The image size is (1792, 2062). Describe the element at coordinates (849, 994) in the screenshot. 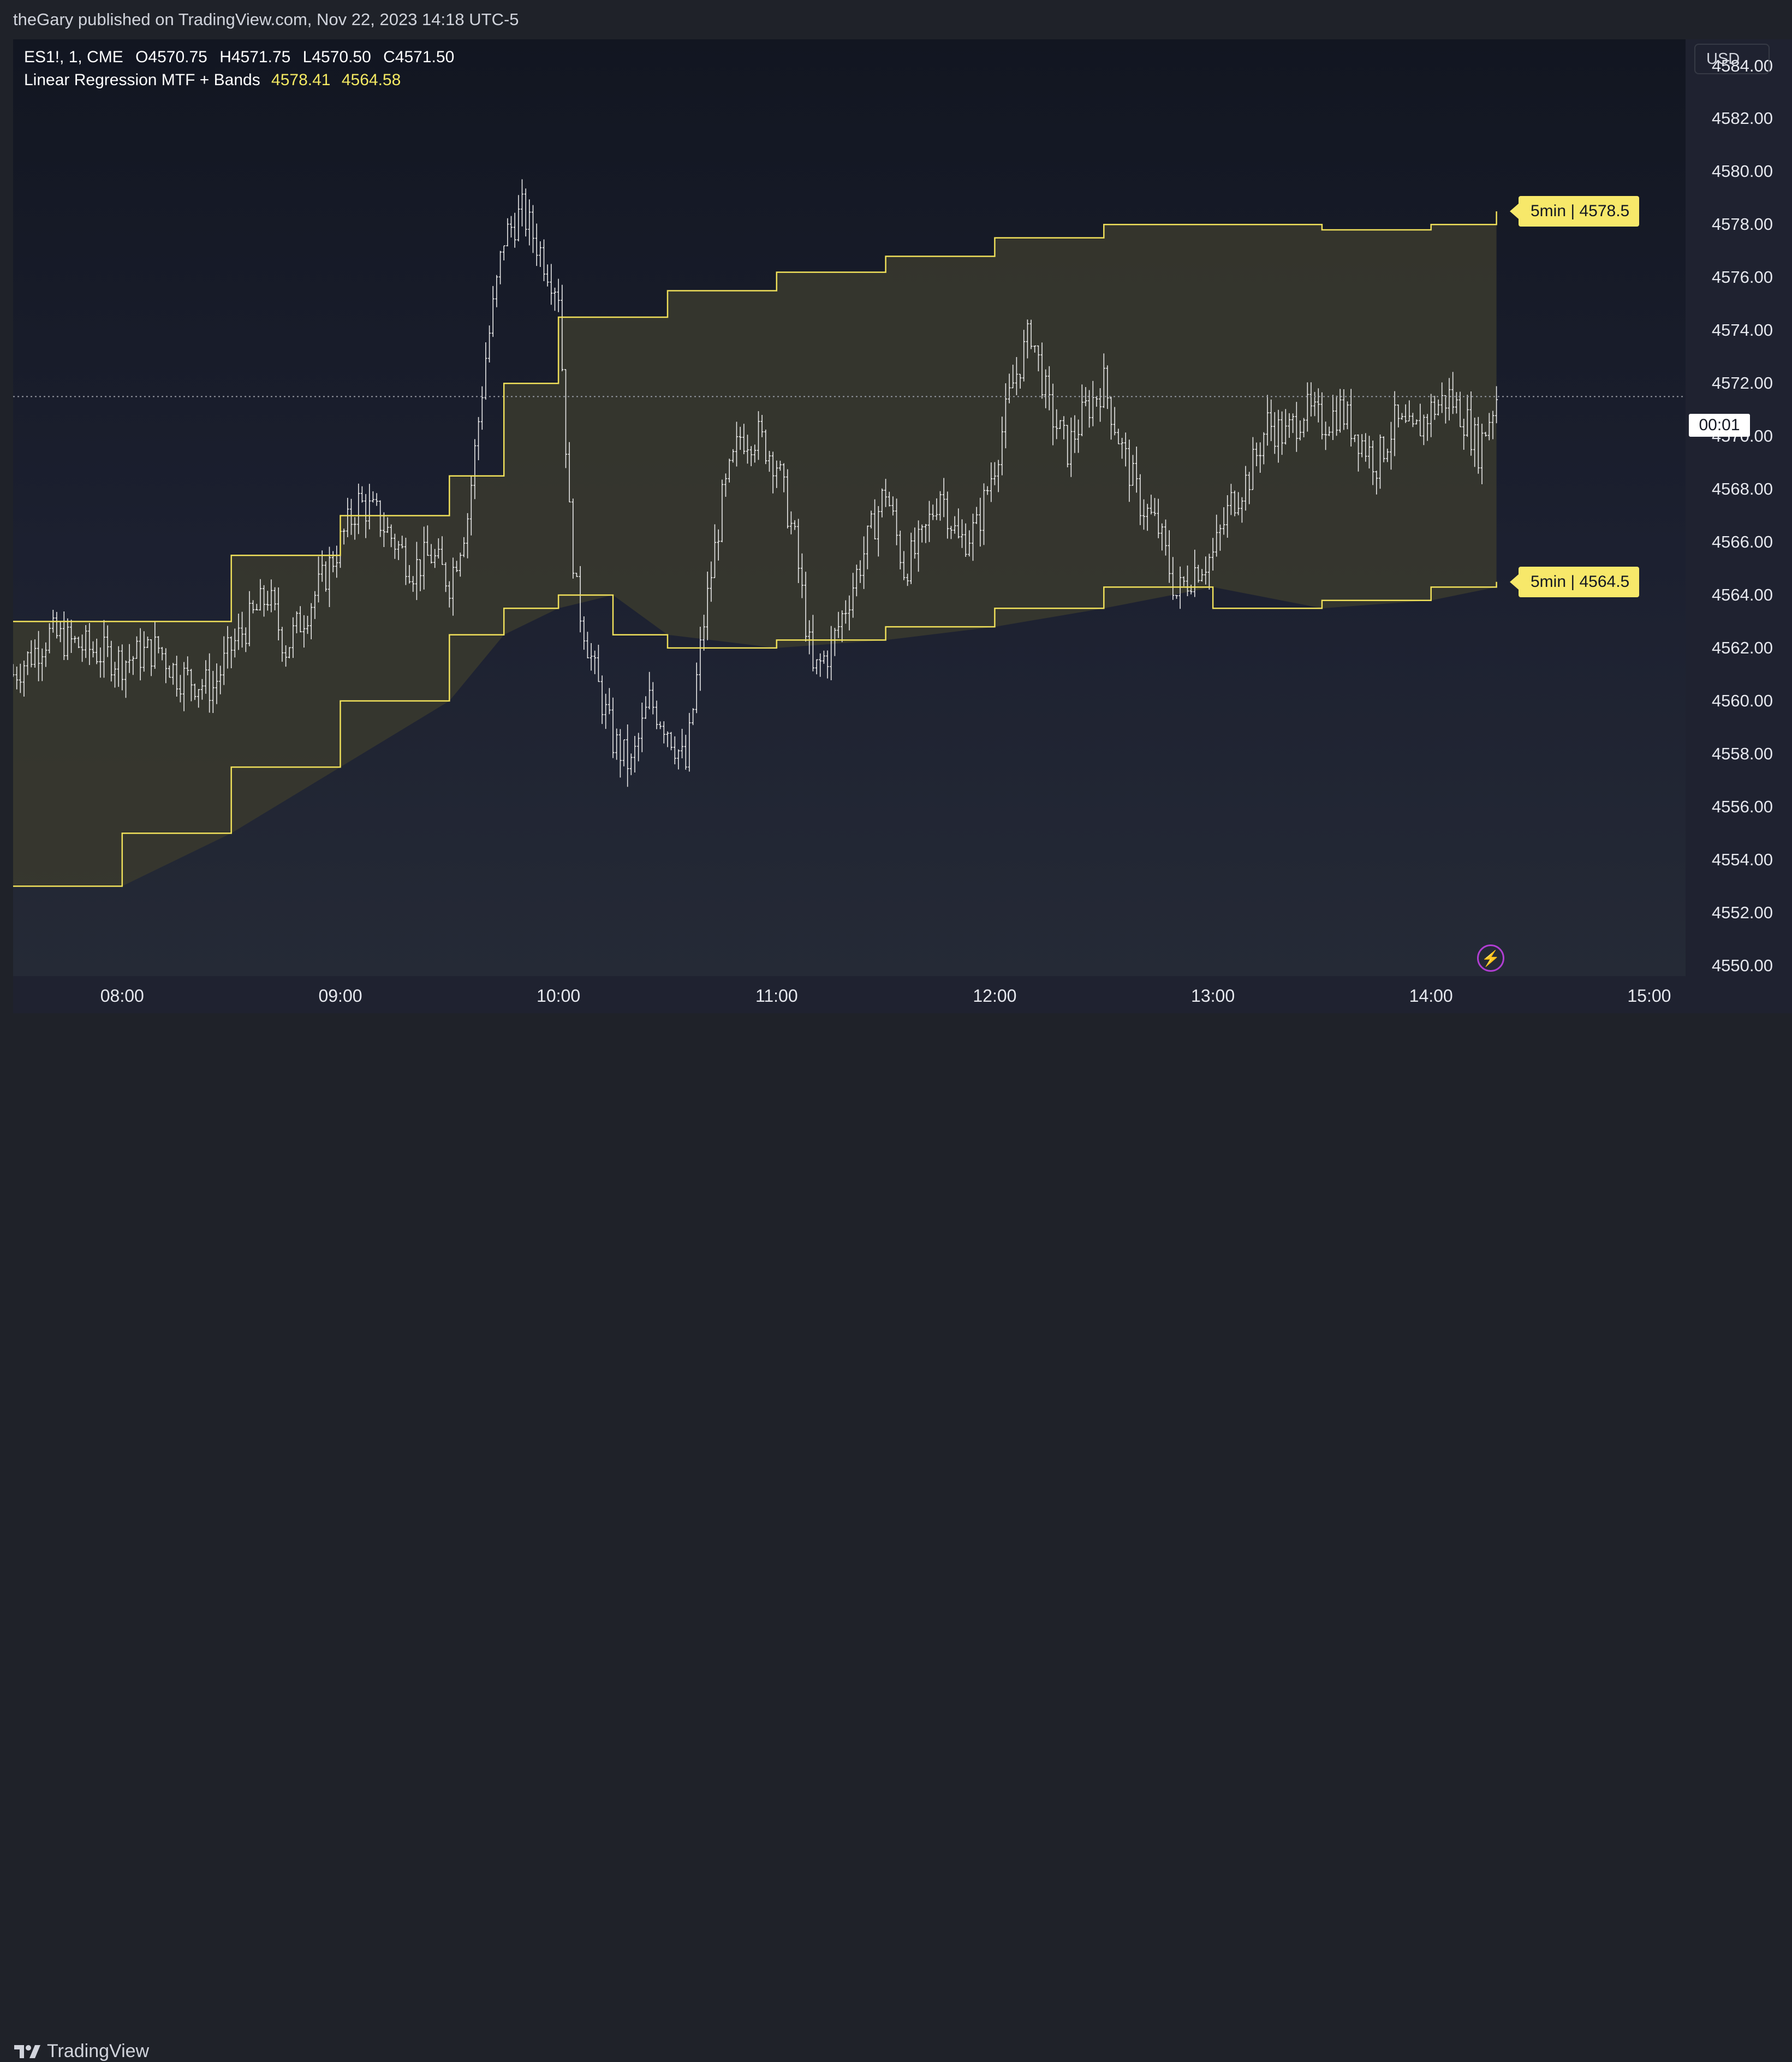

I see `time-axis: 08:00 09:00 10:00 11:00 12:00 13:00 14:00 15:00` at that location.